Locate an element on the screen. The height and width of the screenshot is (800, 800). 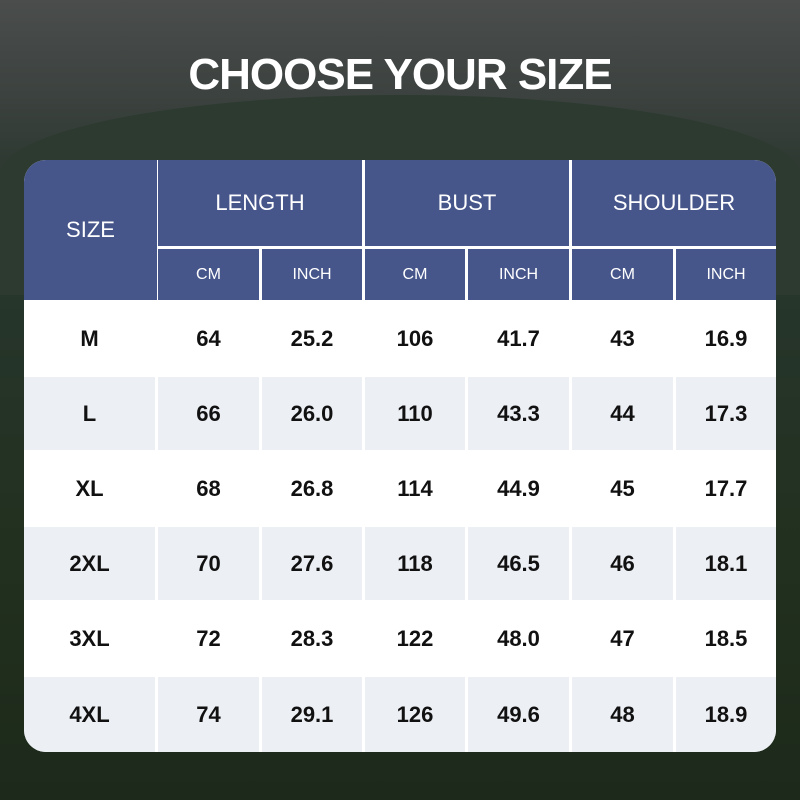
table-cell: 126 is located at coordinates (415, 714).